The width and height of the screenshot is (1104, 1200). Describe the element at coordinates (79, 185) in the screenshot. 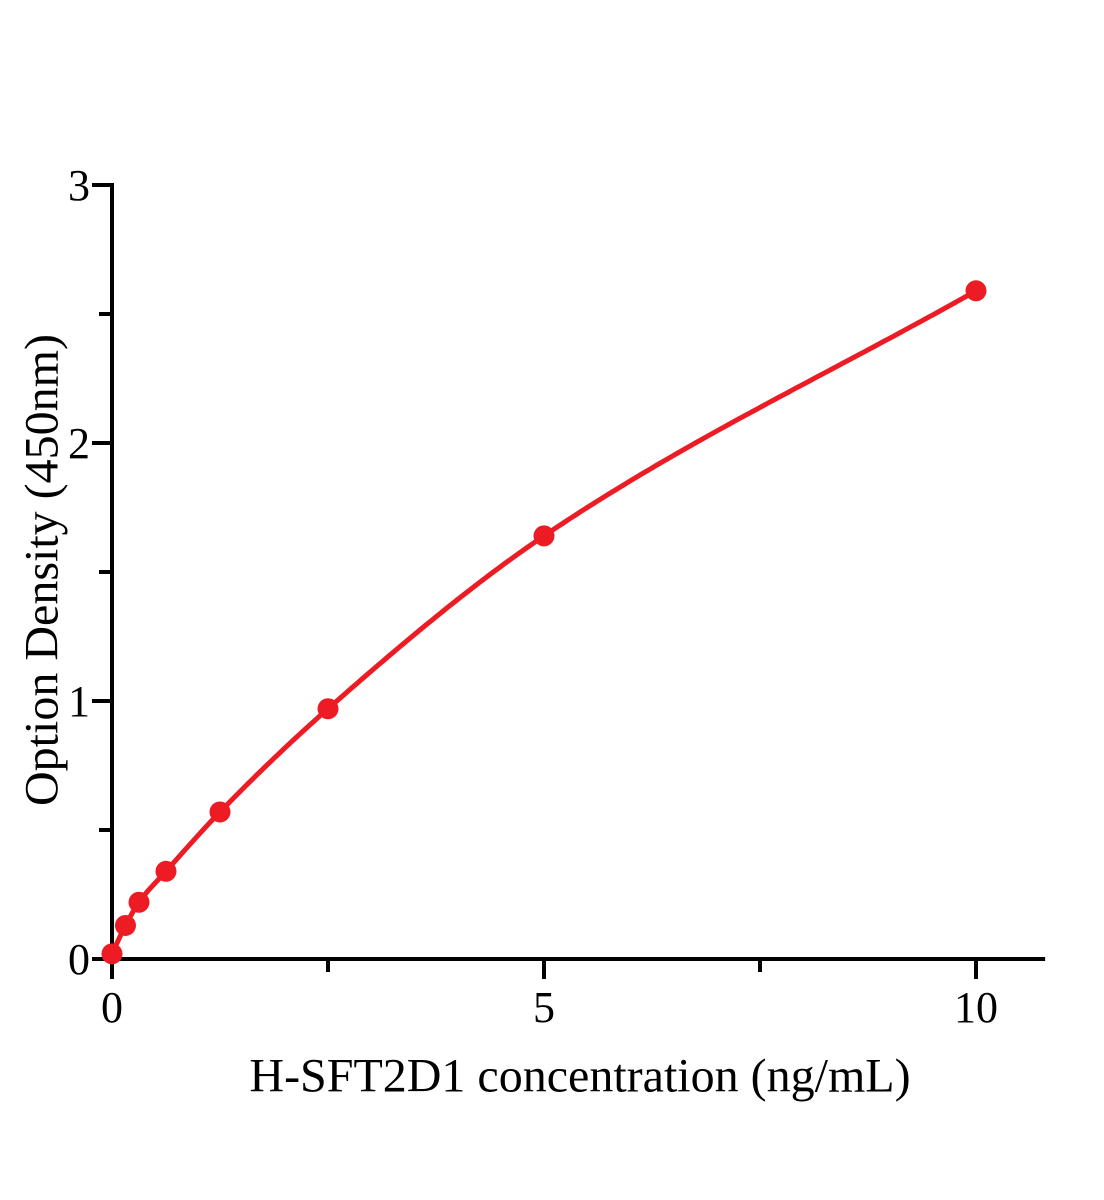

I see `y-axis-tick-label: 3` at that location.